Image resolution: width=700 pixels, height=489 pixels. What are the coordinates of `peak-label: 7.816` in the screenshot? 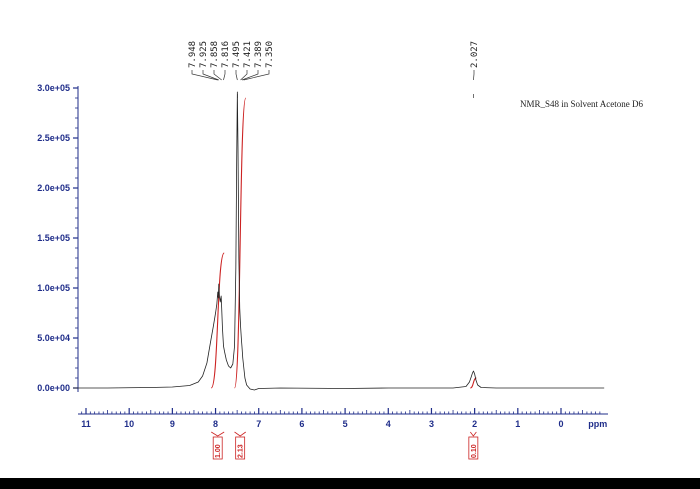 It's located at (226, 54).